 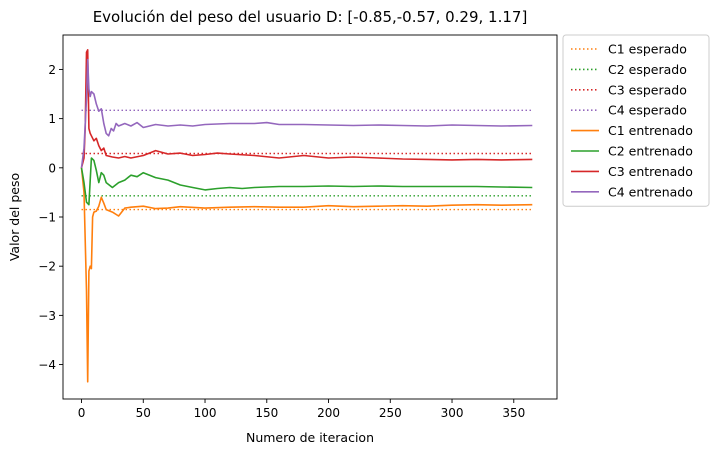 What do you see at coordinates (328, 413) in the screenshot?
I see `x-tick-label: 200` at bounding box center [328, 413].